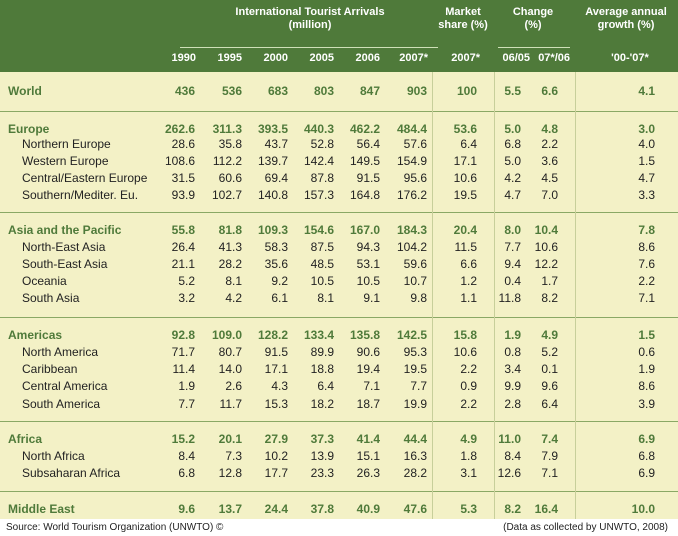 This screenshot has width=678, height=536. Describe the element at coordinates (549, 386) in the screenshot. I see `table-cell: 9.6` at that location.